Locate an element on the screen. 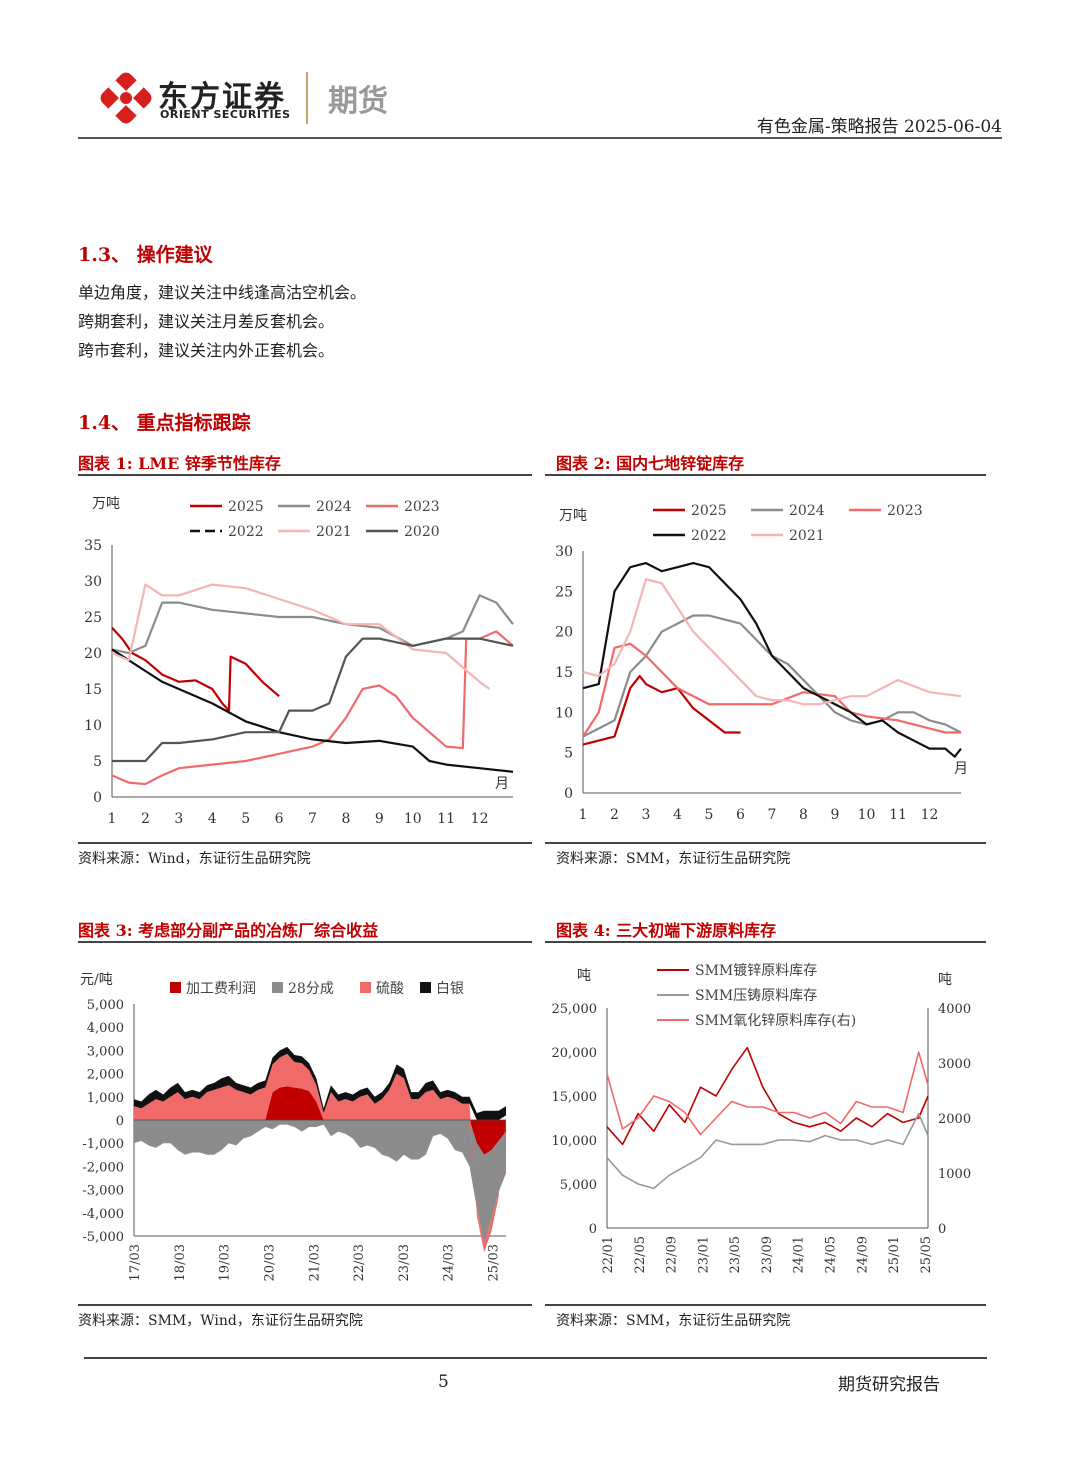 Image resolution: width=1080 pixels, height=1466 pixels. x-tick-label: 12 is located at coordinates (480, 819).